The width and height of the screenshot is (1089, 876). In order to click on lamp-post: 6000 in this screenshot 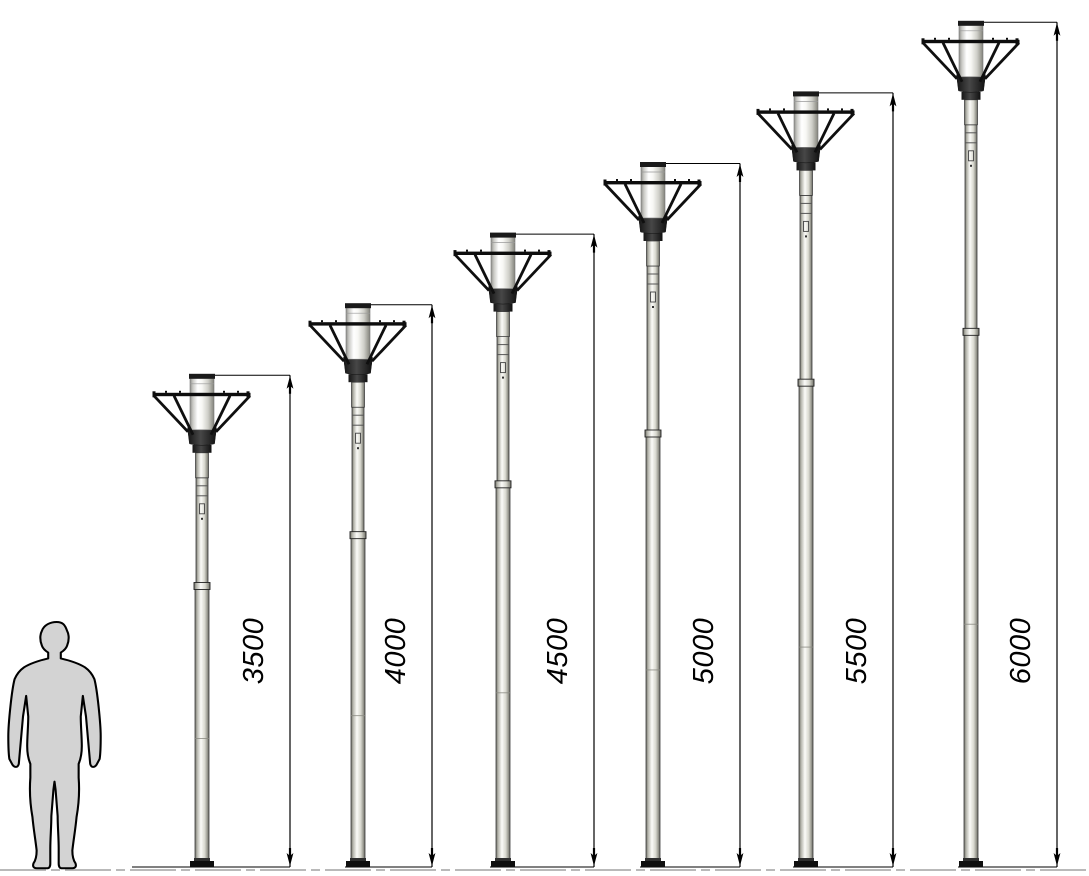, I will do `click(991, 444)`.